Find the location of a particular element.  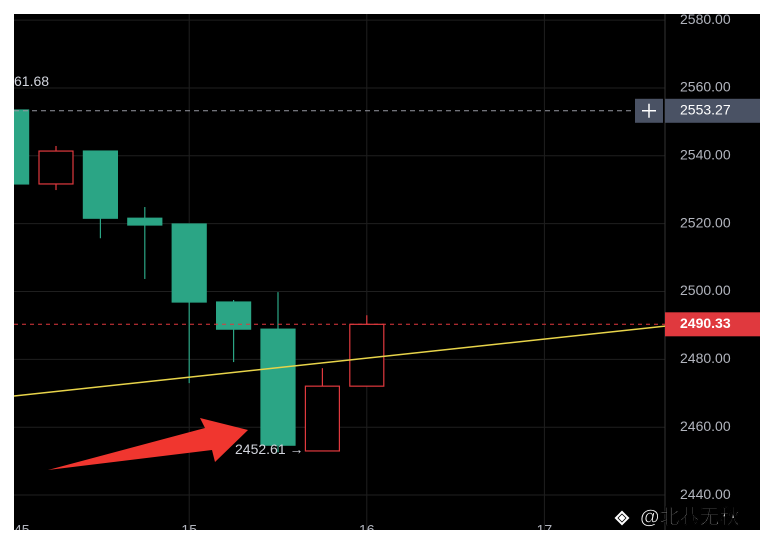

x-tick-label: 17 is located at coordinates (545, 530).